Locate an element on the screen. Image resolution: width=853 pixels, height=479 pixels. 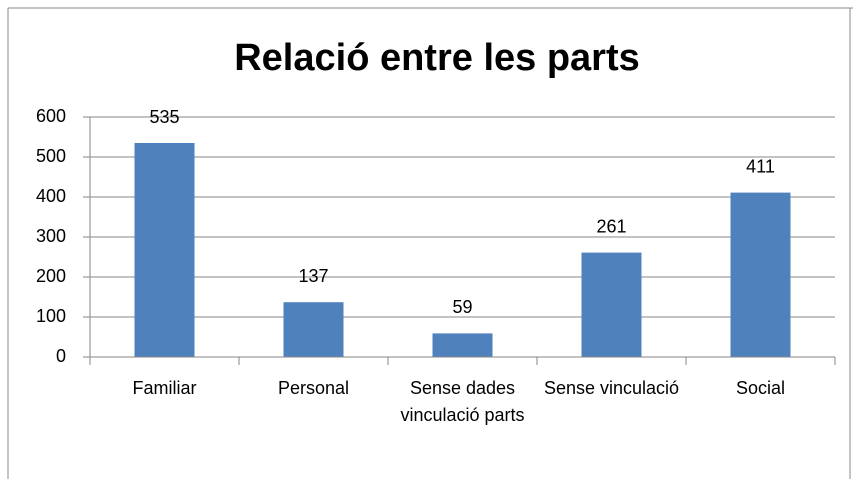
data-label: 137 is located at coordinates (313, 276).